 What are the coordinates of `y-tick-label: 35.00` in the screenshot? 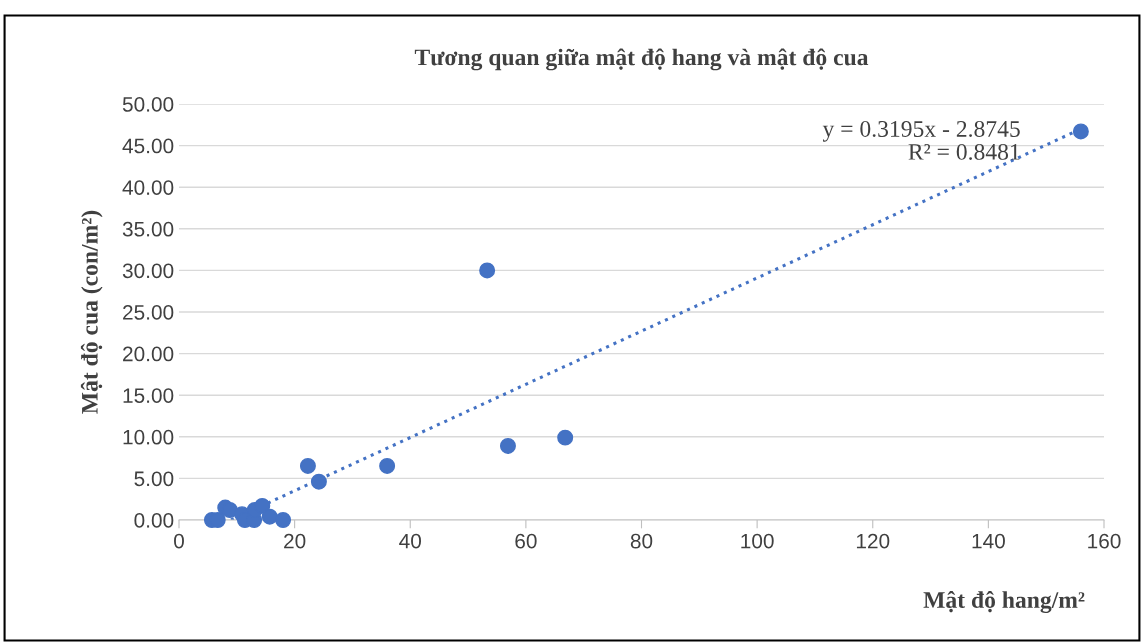 It's located at (148, 229).